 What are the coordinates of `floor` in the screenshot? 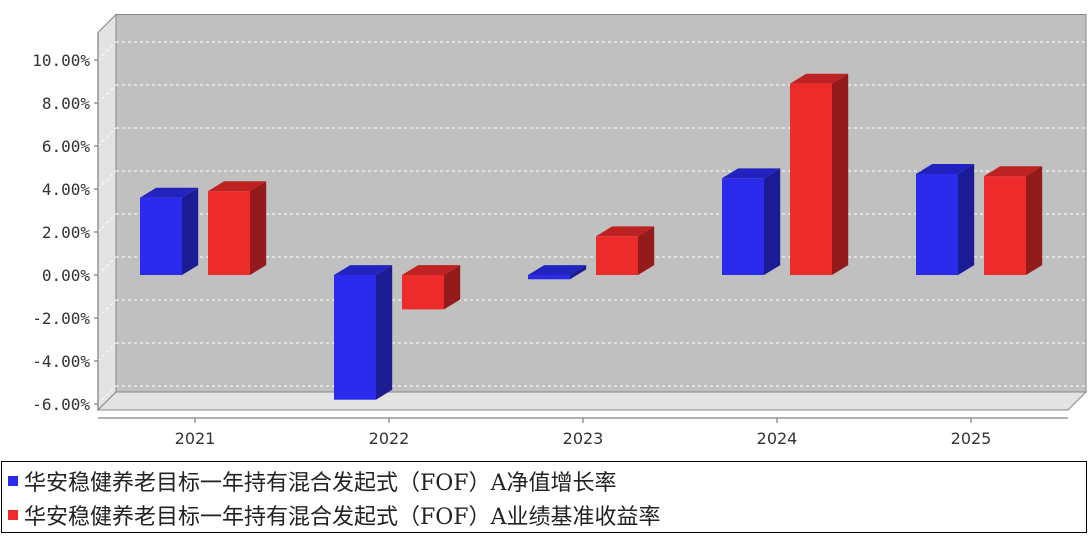 It's located at (592, 401).